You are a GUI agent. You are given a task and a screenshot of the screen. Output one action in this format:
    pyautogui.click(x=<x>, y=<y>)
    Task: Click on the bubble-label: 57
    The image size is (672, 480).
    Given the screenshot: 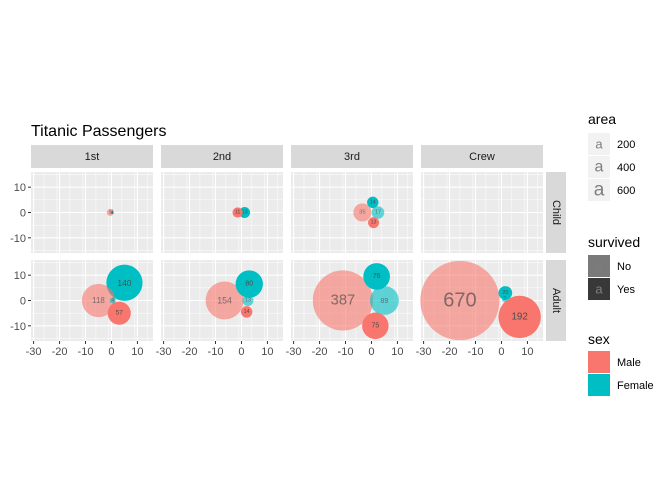 What is the action you would take?
    pyautogui.click(x=120, y=313)
    